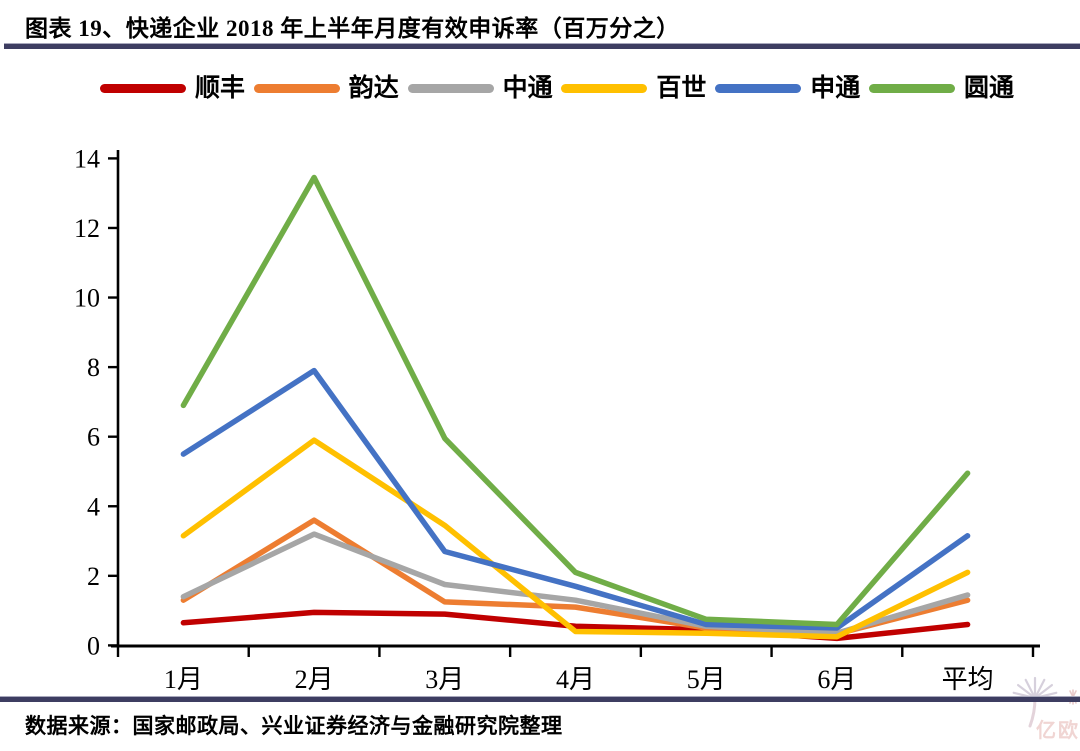 This screenshot has width=1080, height=751. What do you see at coordinates (93, 645) in the screenshot?
I see `y-axis-tick-label: 0` at bounding box center [93, 645].